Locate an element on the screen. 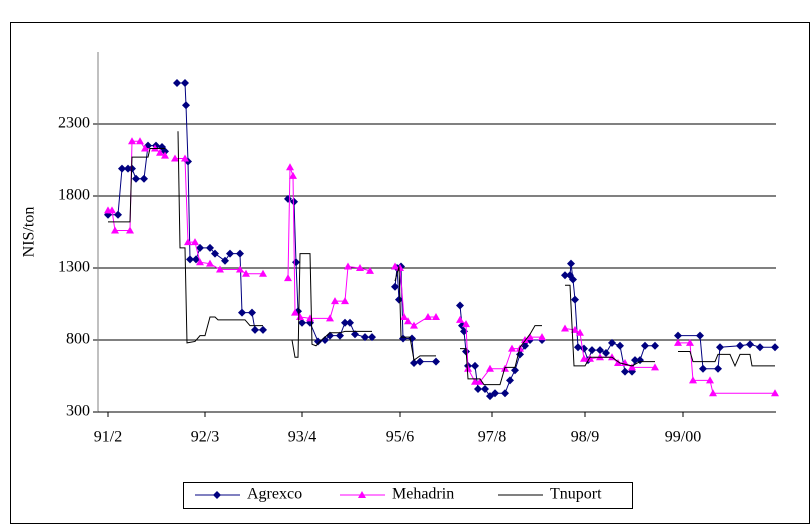 Image resolution: width=811 pixels, height=525 pixels. x-tick-label: 98/9 is located at coordinates (585, 437).